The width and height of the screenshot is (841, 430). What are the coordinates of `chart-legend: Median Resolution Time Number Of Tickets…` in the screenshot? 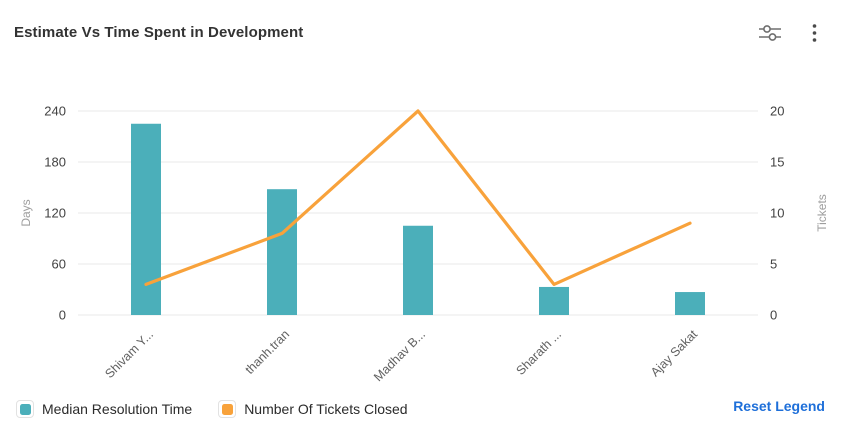 It's located at (420, 409).